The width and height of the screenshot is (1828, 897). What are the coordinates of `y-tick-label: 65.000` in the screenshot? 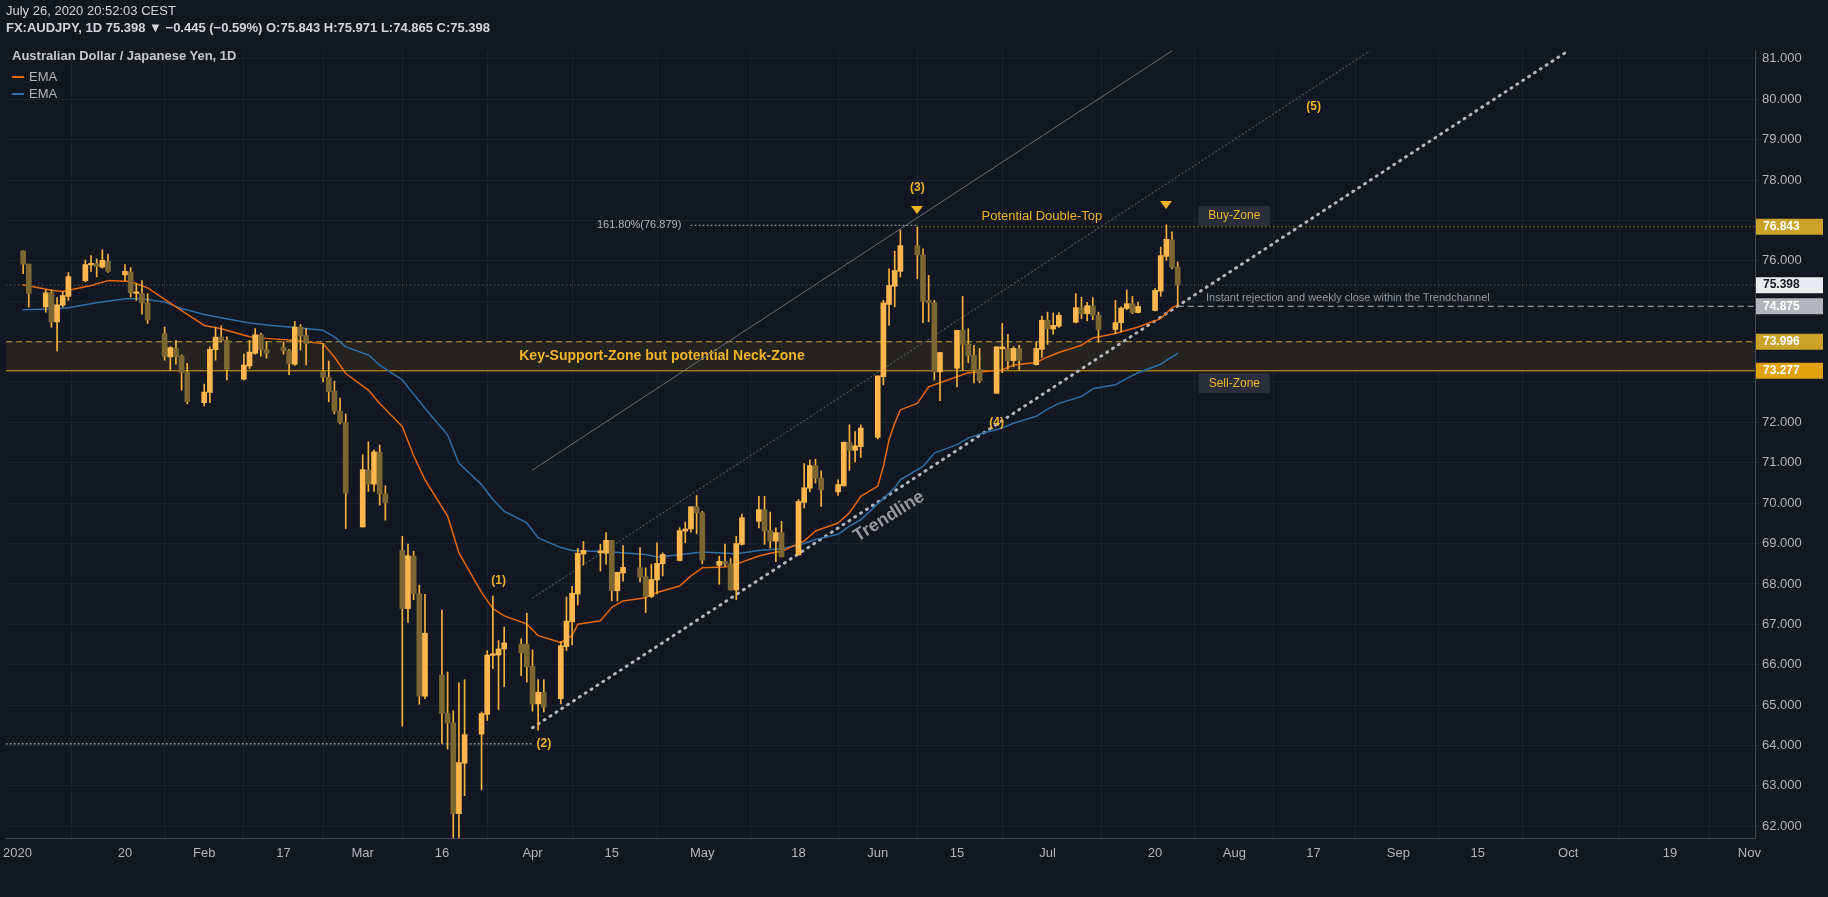 It's located at (1782, 704).